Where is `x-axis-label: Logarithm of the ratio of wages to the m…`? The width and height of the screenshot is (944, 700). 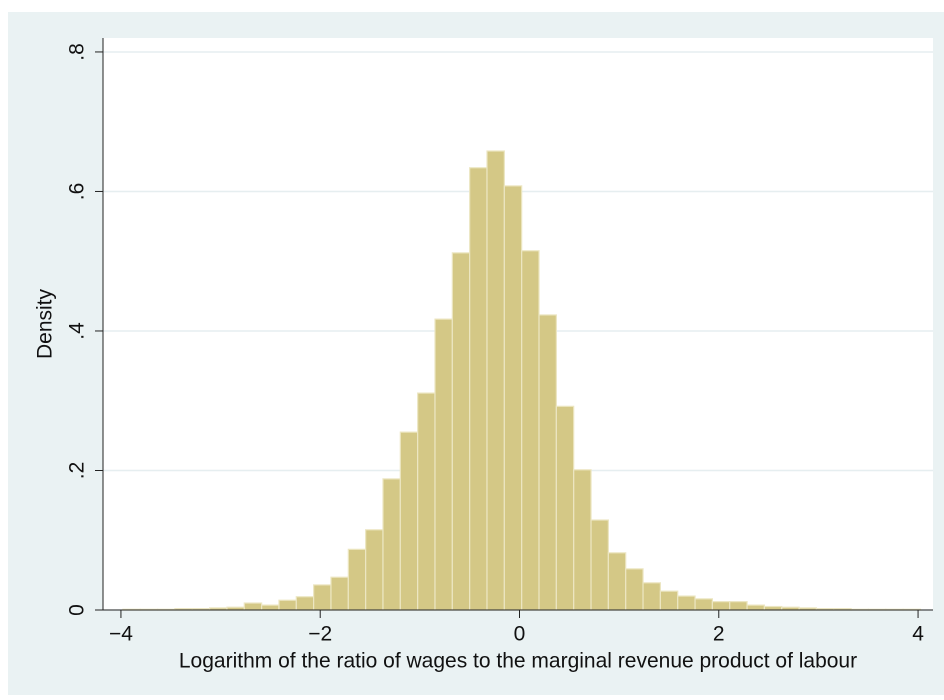
x-axis-label: Logarithm of the ratio of wages to the m… is located at coordinates (518, 661).